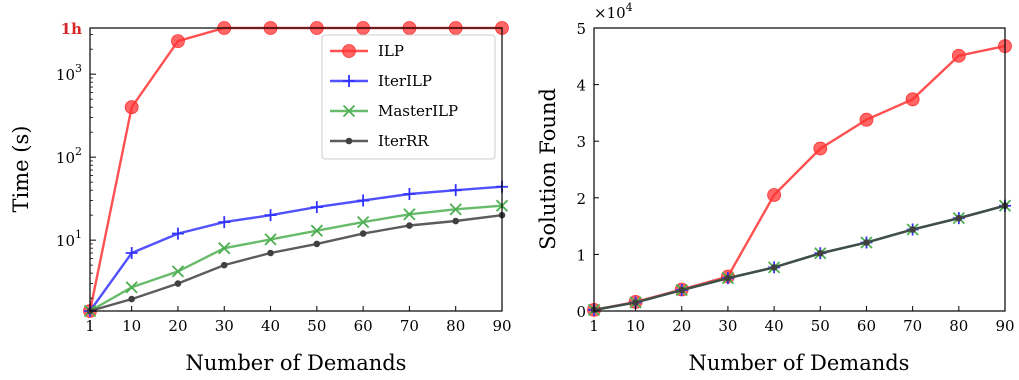 Image resolution: width=1019 pixels, height=380 pixels. Describe the element at coordinates (581, 199) in the screenshot. I see `y-tick-label: 2` at that location.